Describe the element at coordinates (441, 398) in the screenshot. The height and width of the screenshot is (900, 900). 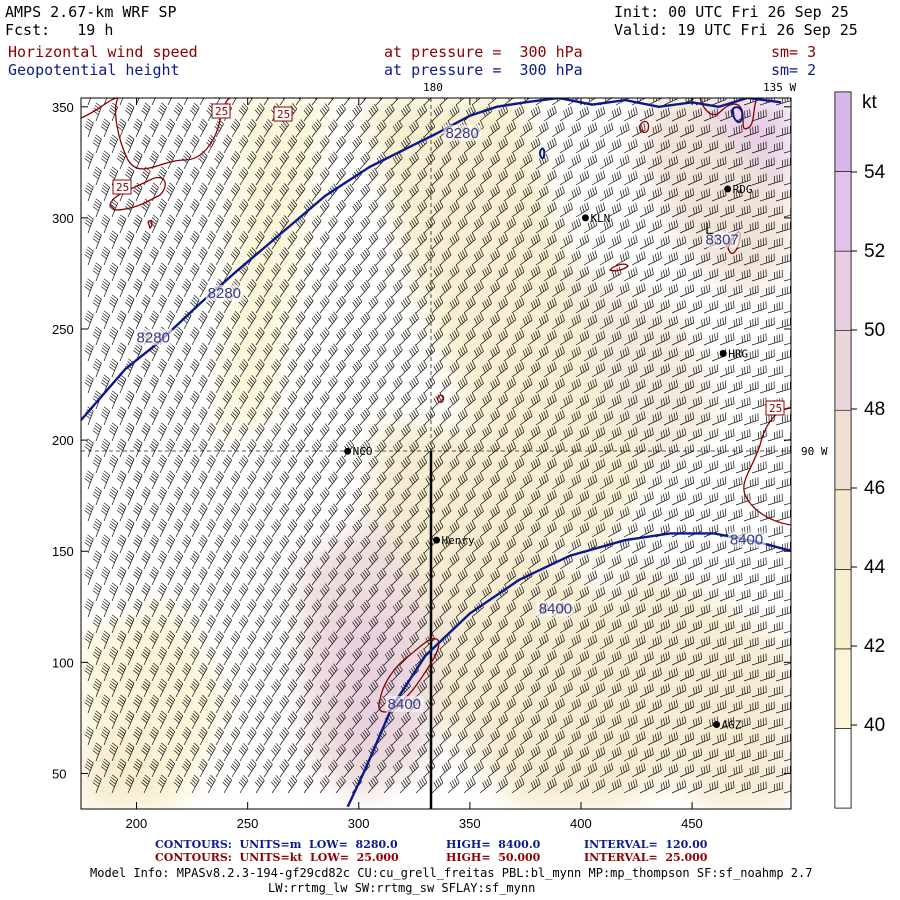
I see `speed-contour-center-small` at that location.